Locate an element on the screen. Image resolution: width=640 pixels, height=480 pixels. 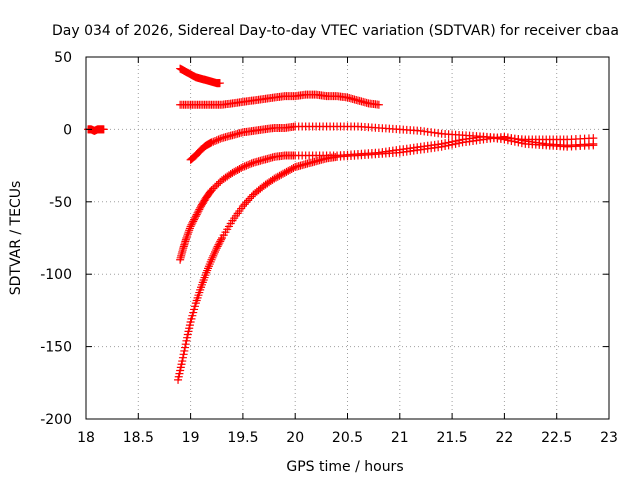
y-tick-label: -50 is located at coordinates (60, 203).